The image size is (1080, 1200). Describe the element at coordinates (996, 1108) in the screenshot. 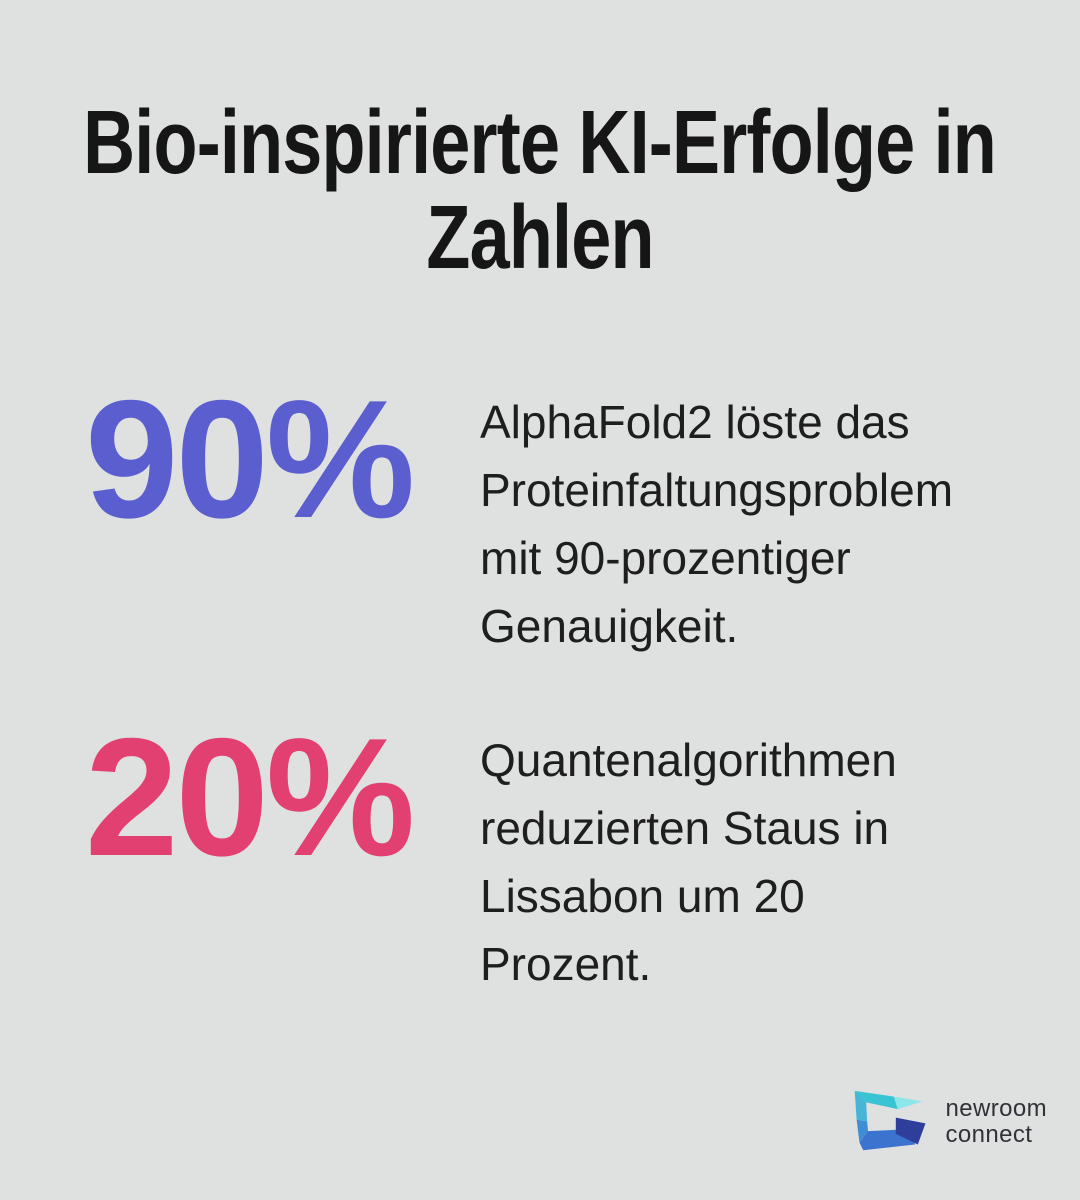

I see `logo-text-line-1: newroom` at that location.